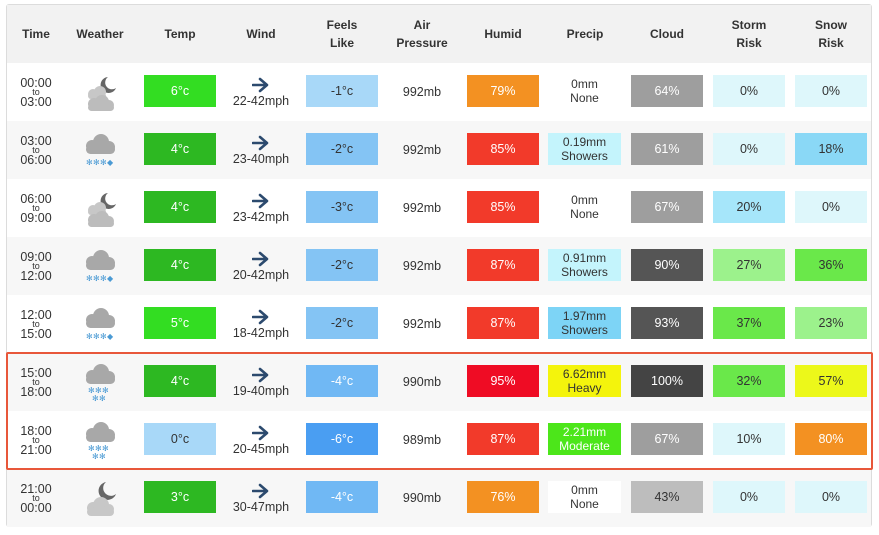  What do you see at coordinates (36, 372) in the screenshot?
I see `time-from: 15:00` at bounding box center [36, 372].